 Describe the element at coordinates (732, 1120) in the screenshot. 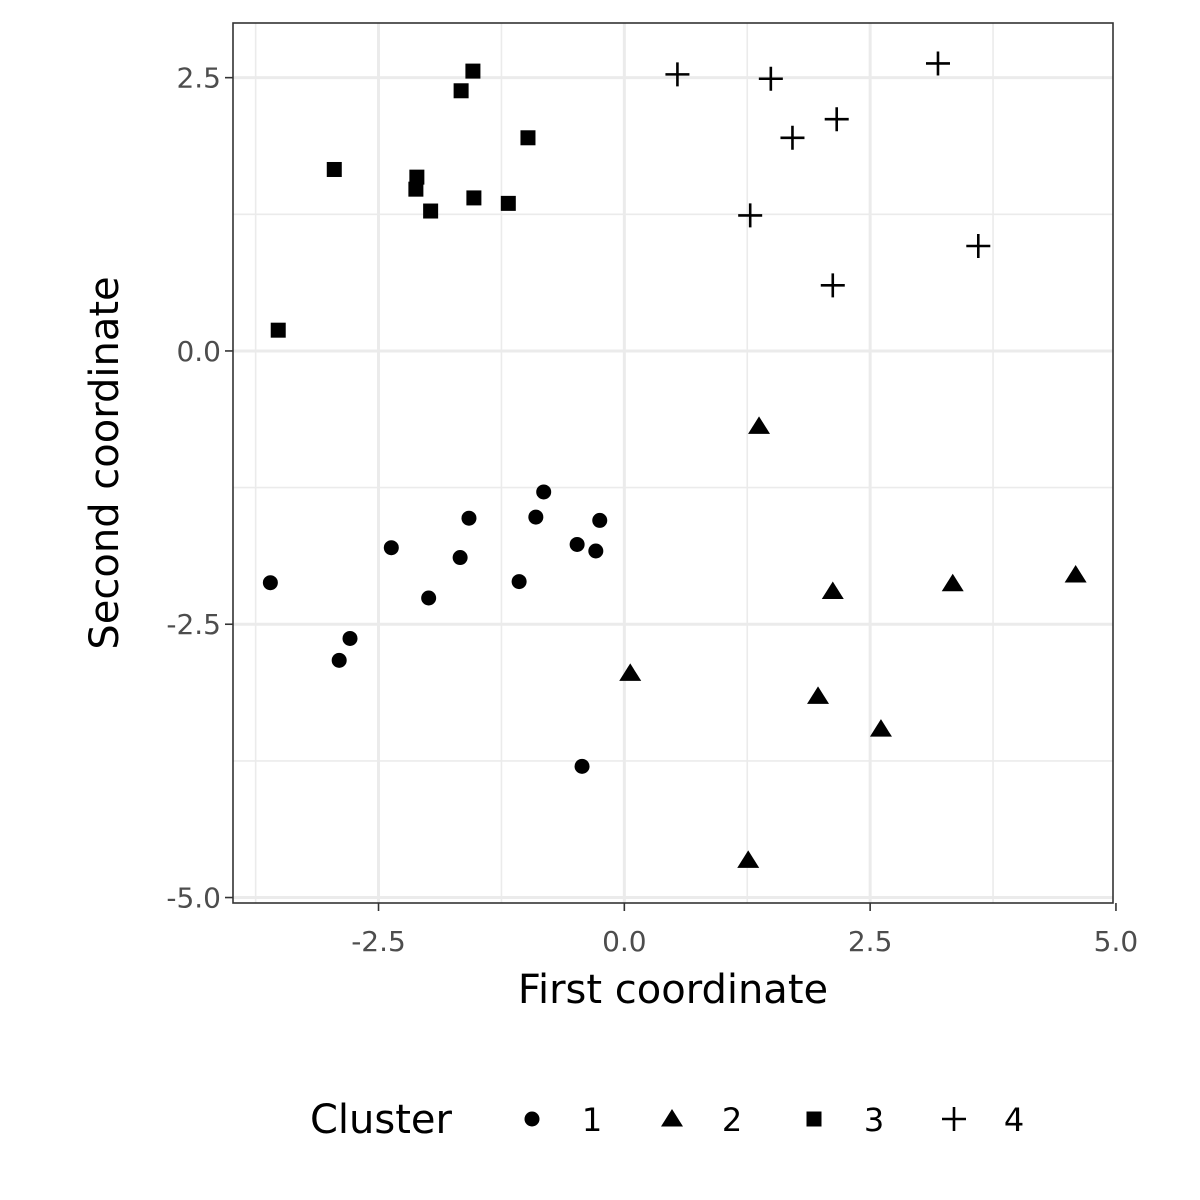

I see `legend-label-2: 2` at that location.